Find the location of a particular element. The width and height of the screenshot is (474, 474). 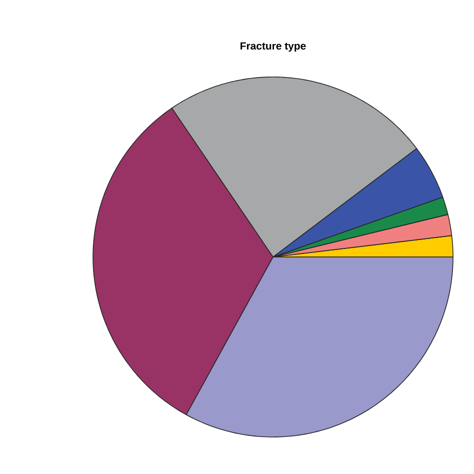

chart-title: Fracture type is located at coordinates (273, 47).